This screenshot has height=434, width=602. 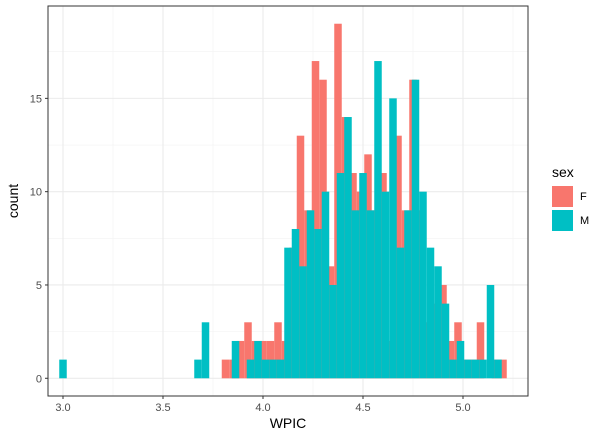 What do you see at coordinates (39, 286) in the screenshot?
I see `y-tick-label: 5` at bounding box center [39, 286].